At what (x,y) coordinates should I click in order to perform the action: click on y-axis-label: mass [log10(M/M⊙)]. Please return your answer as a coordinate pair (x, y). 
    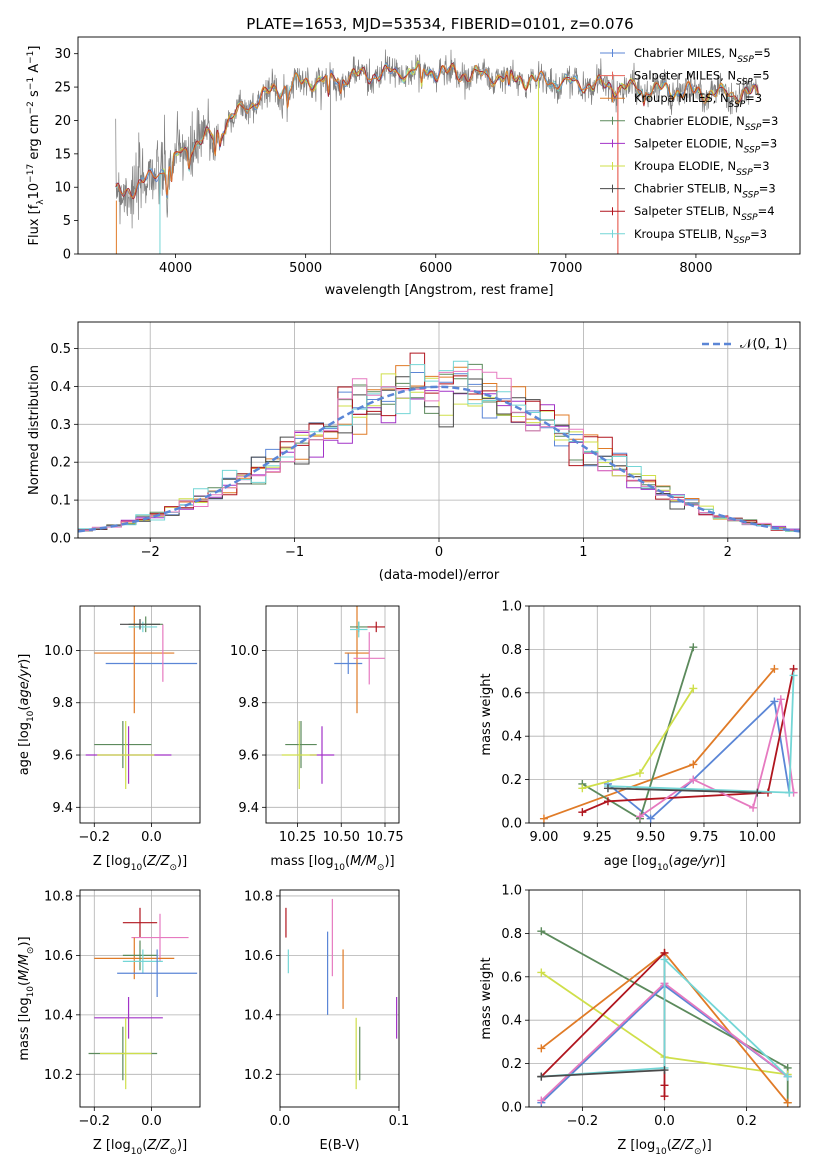
    Looking at the image, I should click on (26, 998).